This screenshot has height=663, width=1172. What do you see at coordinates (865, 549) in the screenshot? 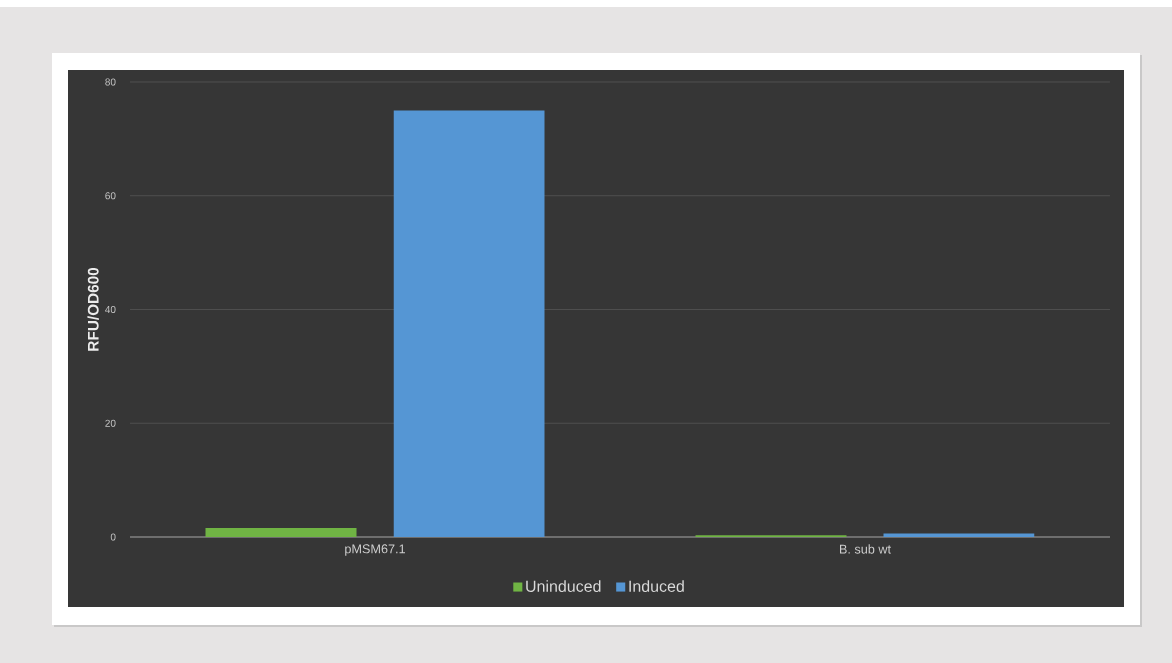
I see `x-tick-label: B. sub wt` at bounding box center [865, 549].